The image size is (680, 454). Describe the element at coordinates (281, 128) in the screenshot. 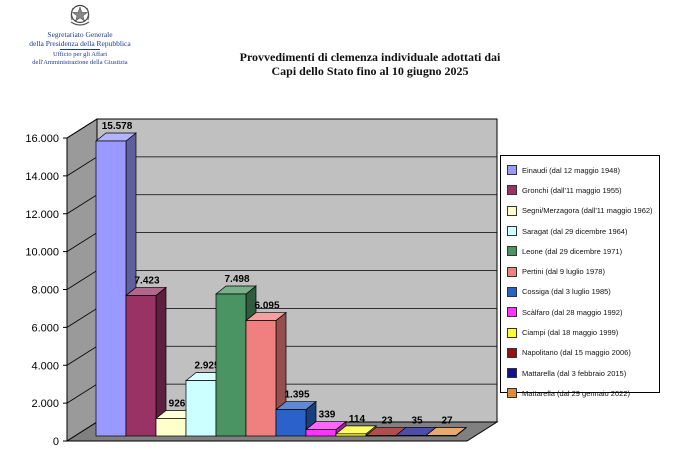

I see `gridline` at that location.